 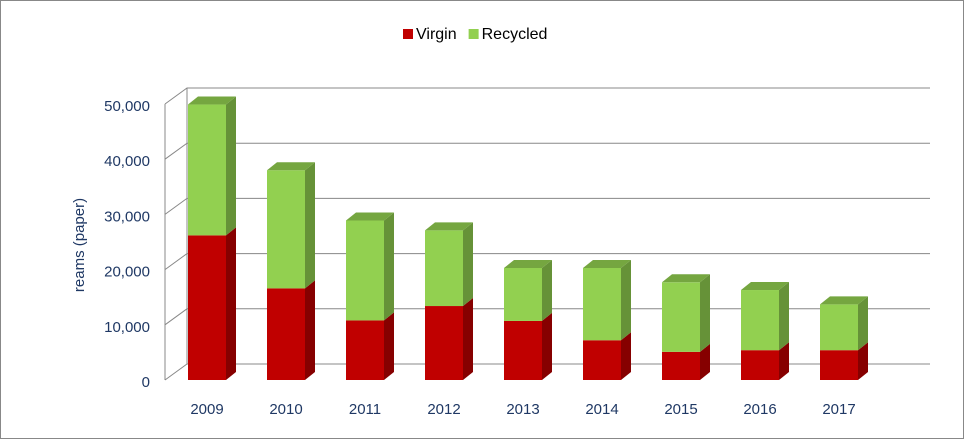 I want to click on y-tick-label: 20,000, so click(x=127, y=272).